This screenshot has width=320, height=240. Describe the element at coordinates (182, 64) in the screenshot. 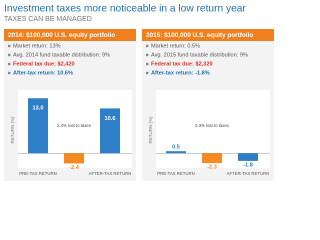

I see `note: Federal tax due: $2,320` at that location.